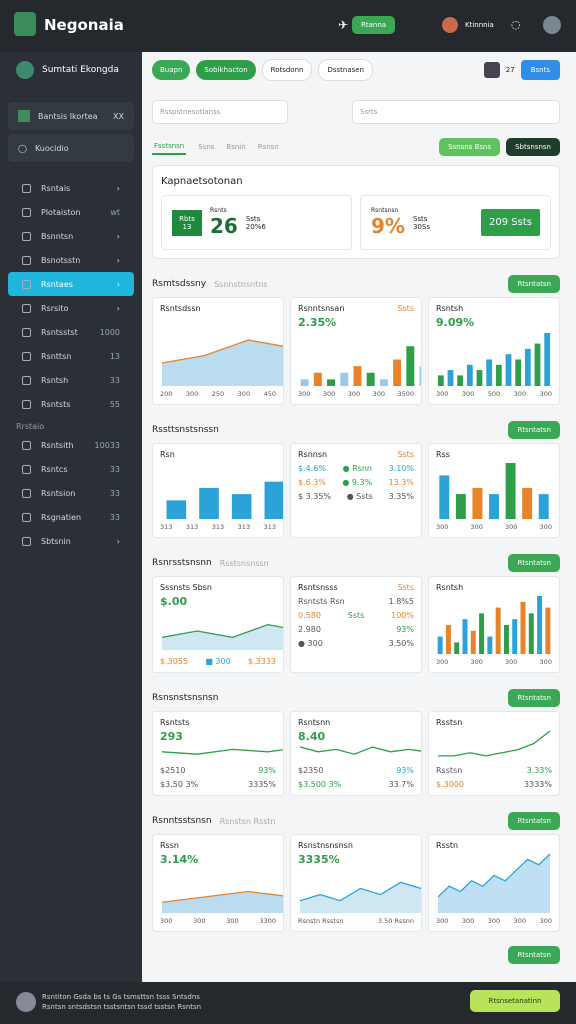 The height and width of the screenshot is (1024, 576). What do you see at coordinates (443, 454) in the screenshot?
I see `card-title-text: Rss` at bounding box center [443, 454].